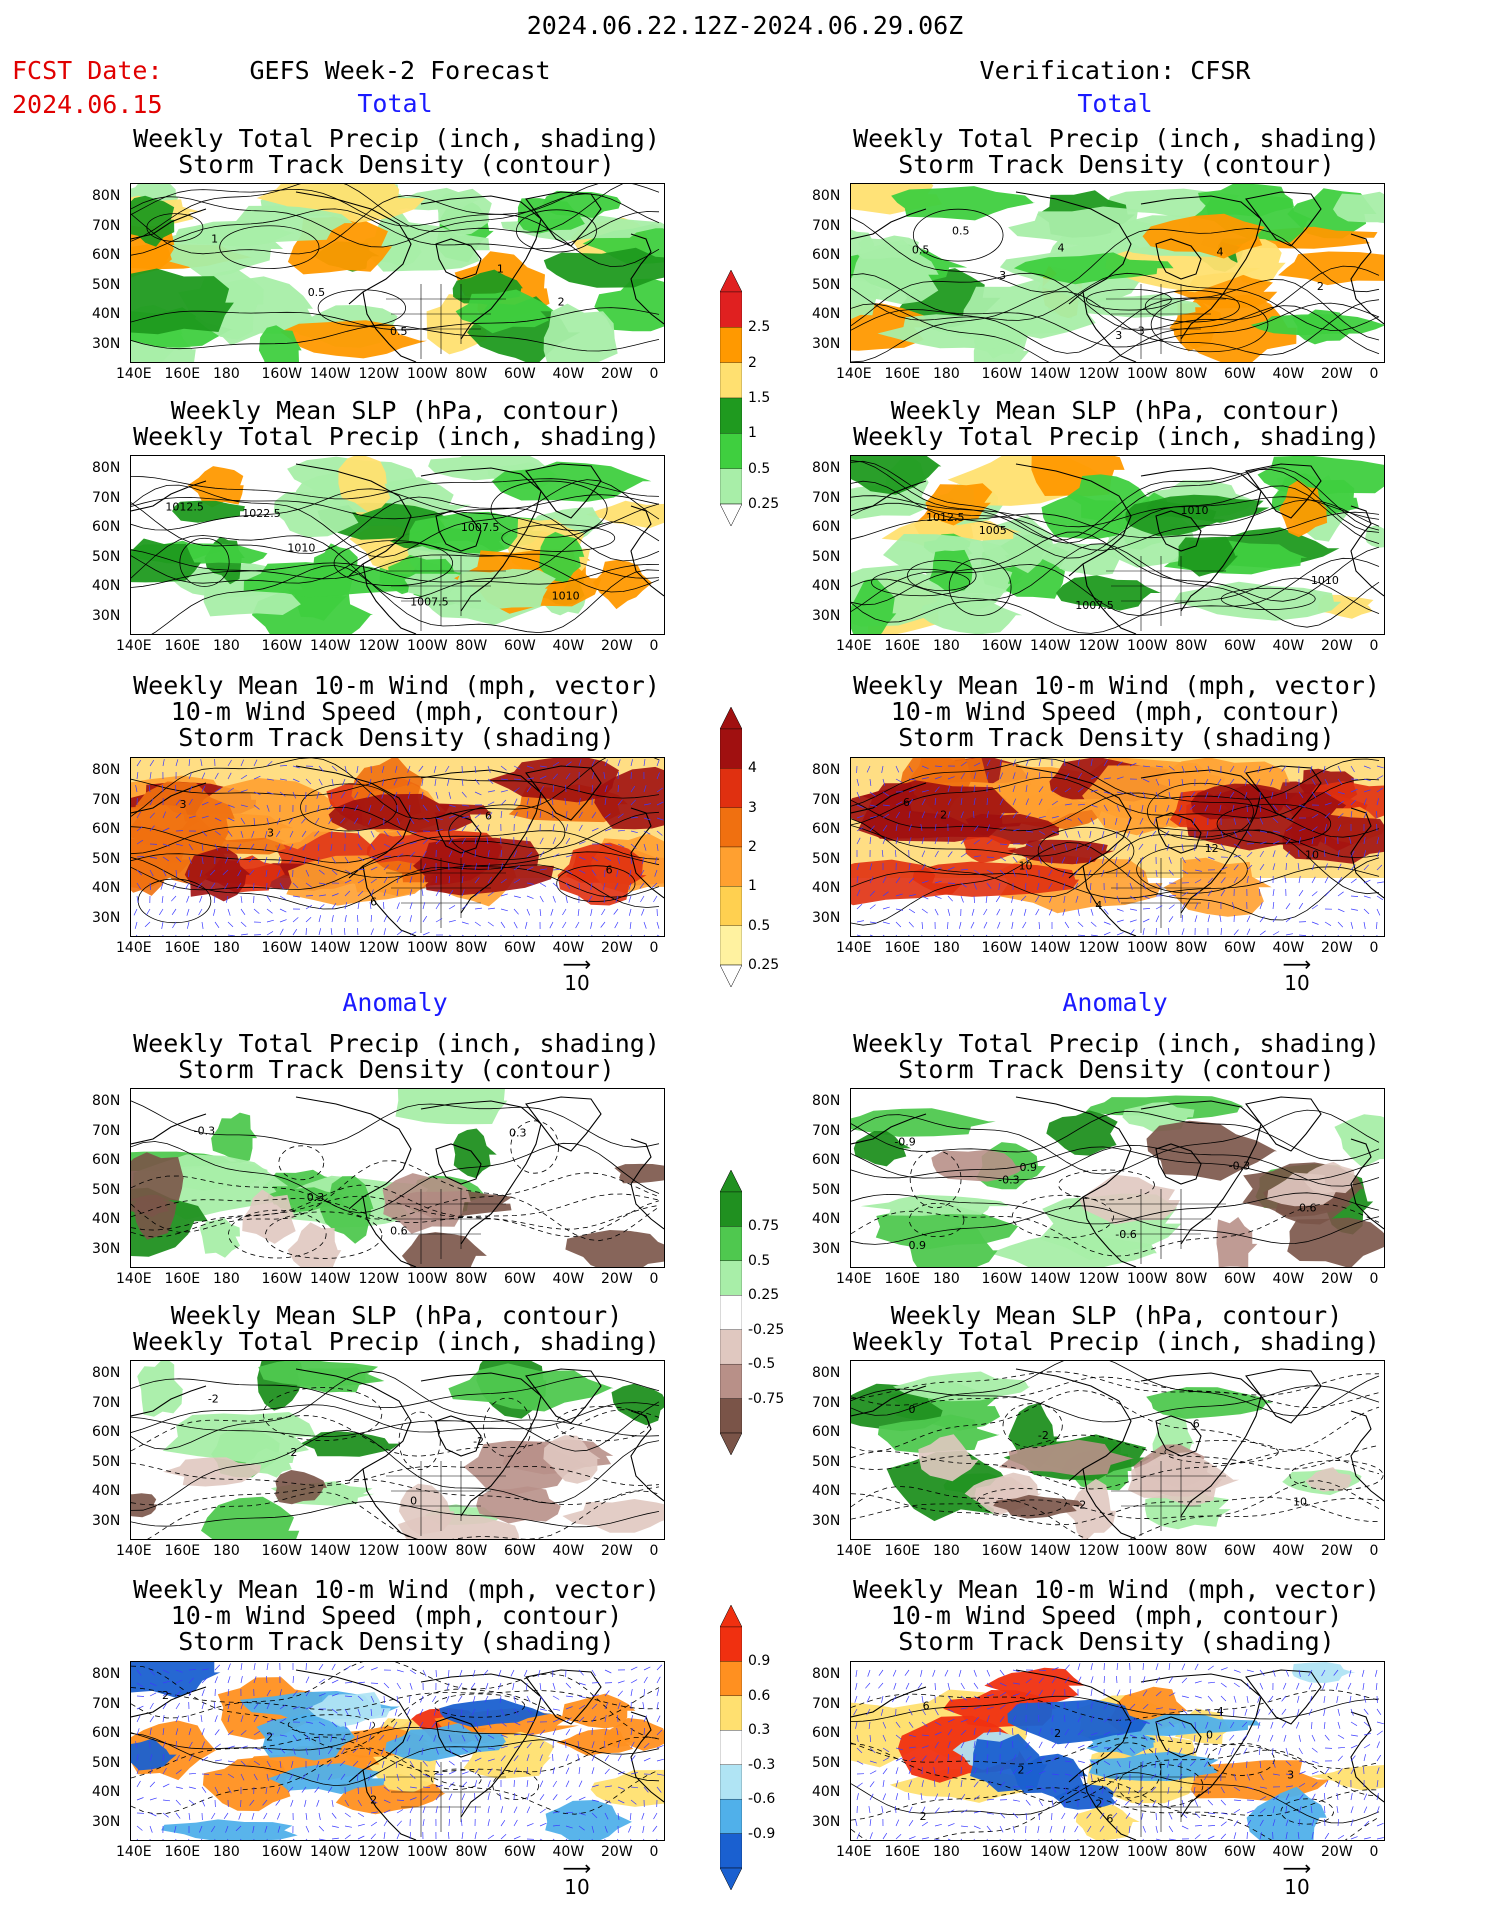 The image size is (1487, 1925). Describe the element at coordinates (1116, 1589) in the screenshot. I see `cfsr_anom_wind-title-line: Weekly Mean 10-m Wind (mph, vector)` at that location.